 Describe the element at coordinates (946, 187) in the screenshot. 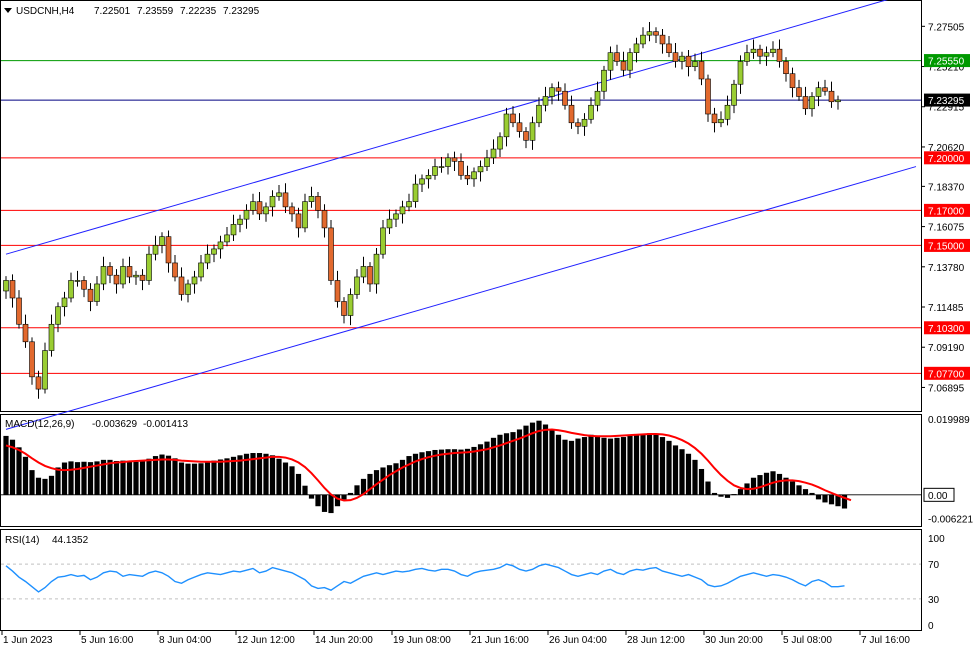

I see `price-tick-label: 7.18370` at that location.